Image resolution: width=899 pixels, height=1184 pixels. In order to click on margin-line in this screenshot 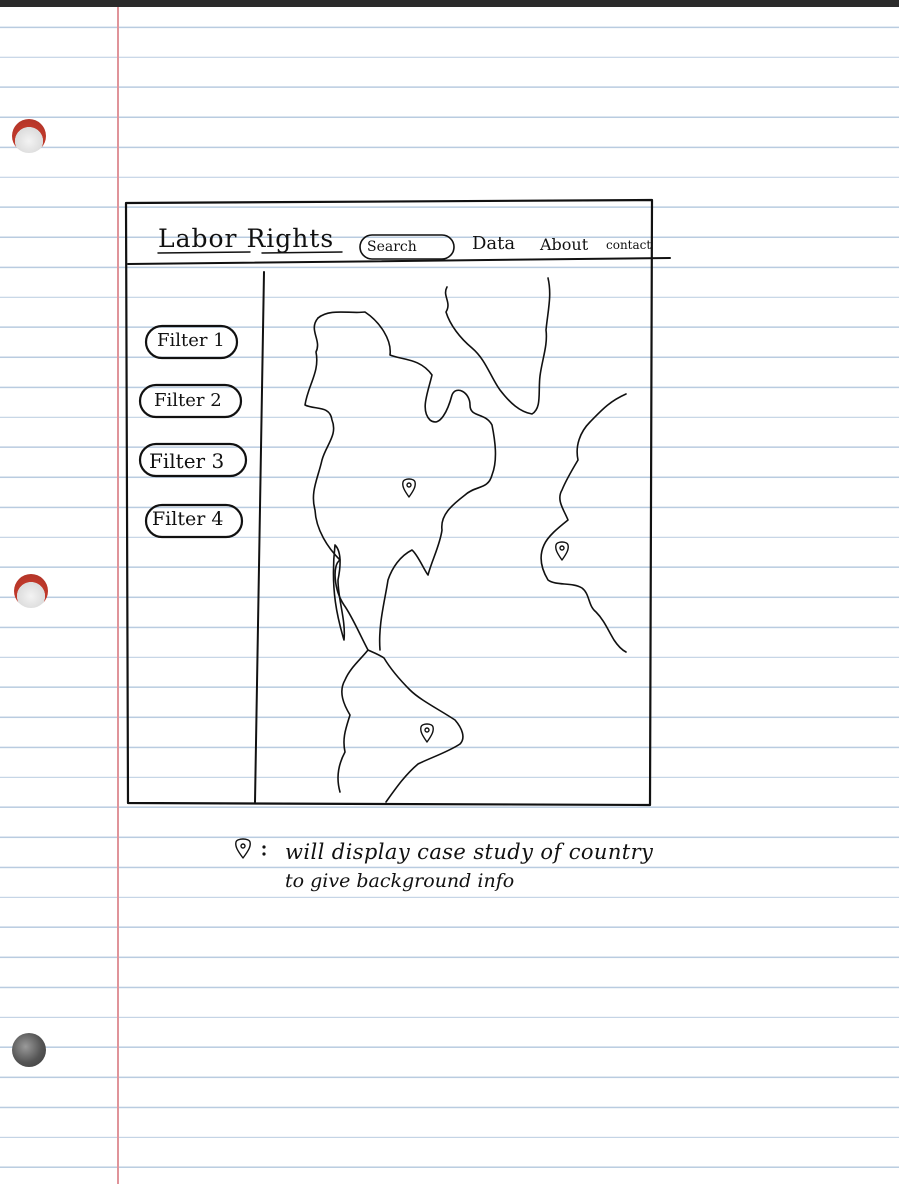, I will do `click(118, 595)`.